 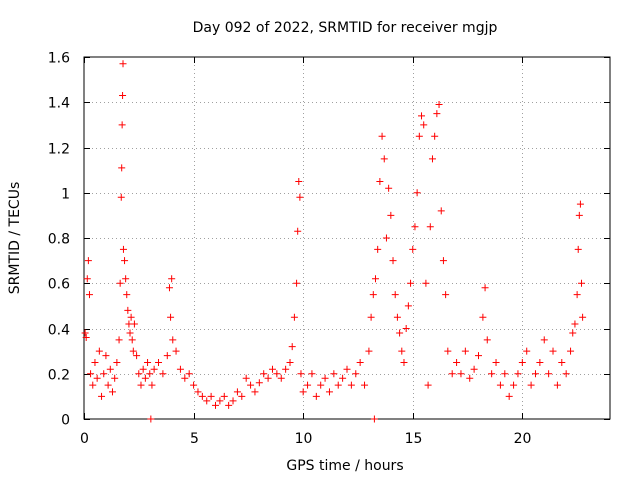 I want to click on x-tick-label: 0, so click(x=84, y=439).